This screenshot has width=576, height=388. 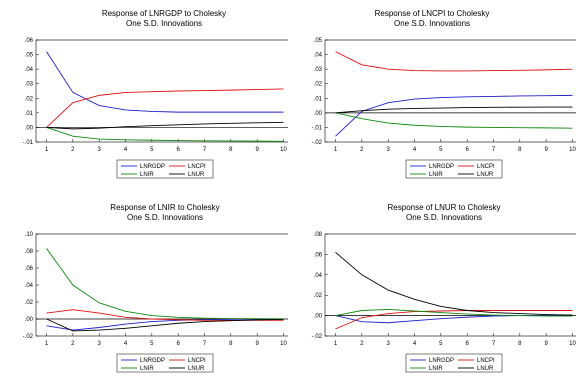 I want to click on y-tick-label: .08, so click(x=29, y=252).